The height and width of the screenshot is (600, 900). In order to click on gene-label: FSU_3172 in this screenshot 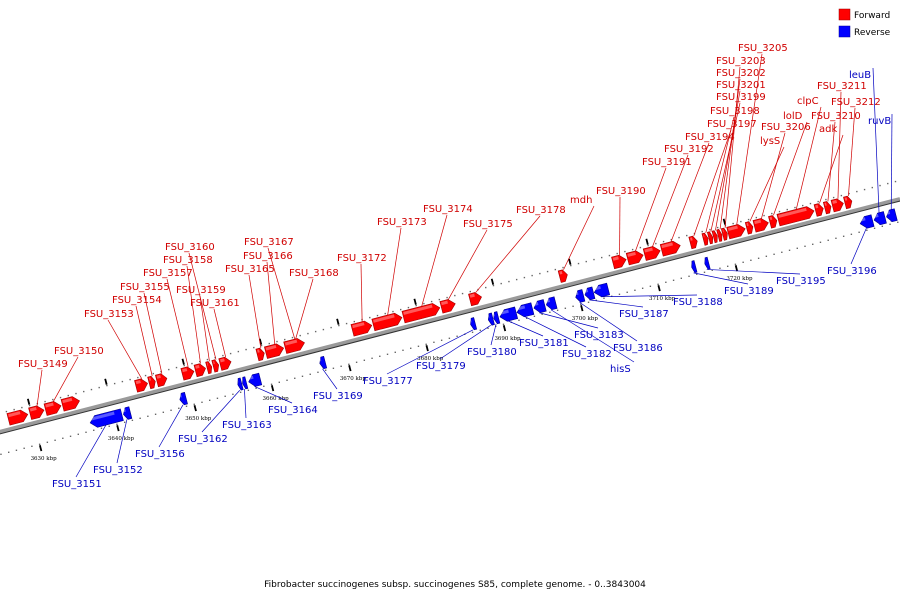, I will do `click(362, 258)`.